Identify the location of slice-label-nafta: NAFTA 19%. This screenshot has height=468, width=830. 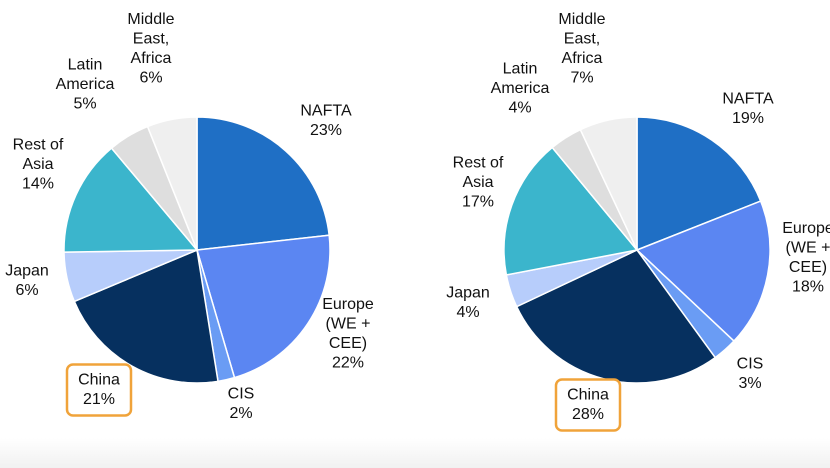
(748, 108).